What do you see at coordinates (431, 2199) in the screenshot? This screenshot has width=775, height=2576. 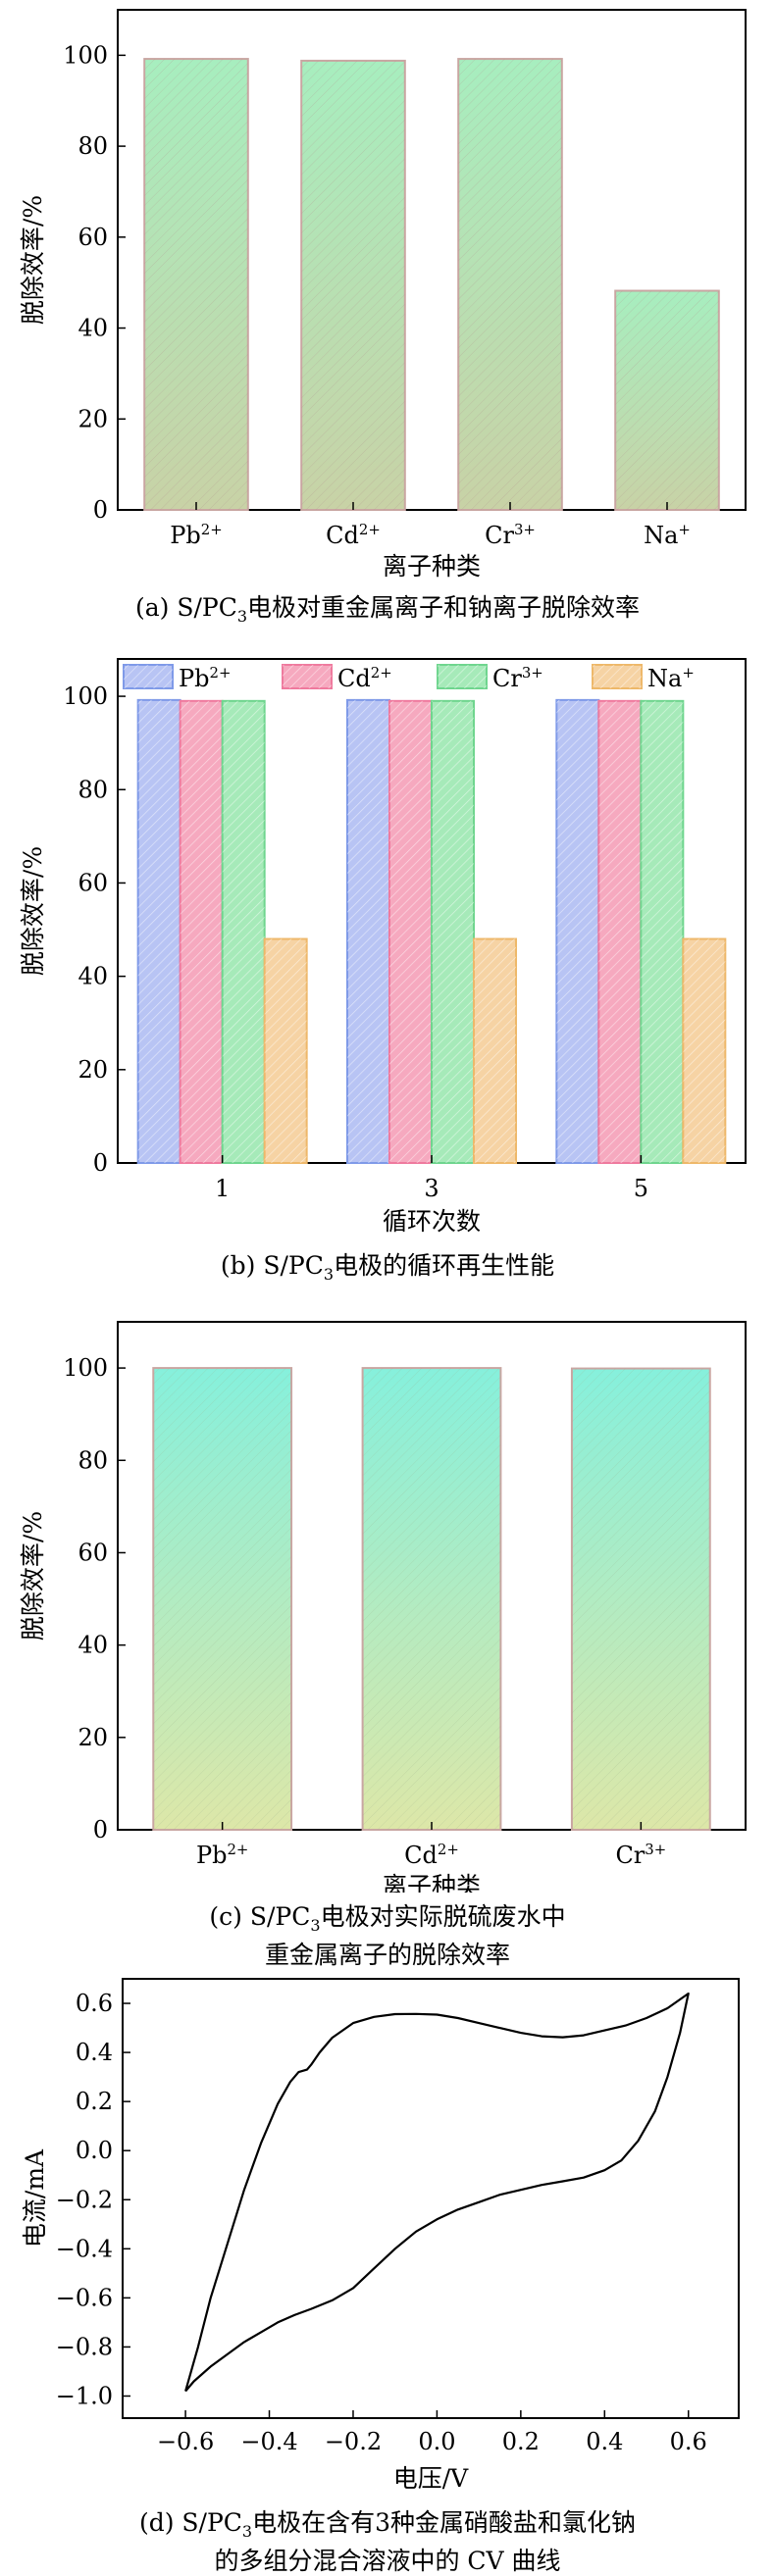 I see `d-plot-frame` at bounding box center [431, 2199].